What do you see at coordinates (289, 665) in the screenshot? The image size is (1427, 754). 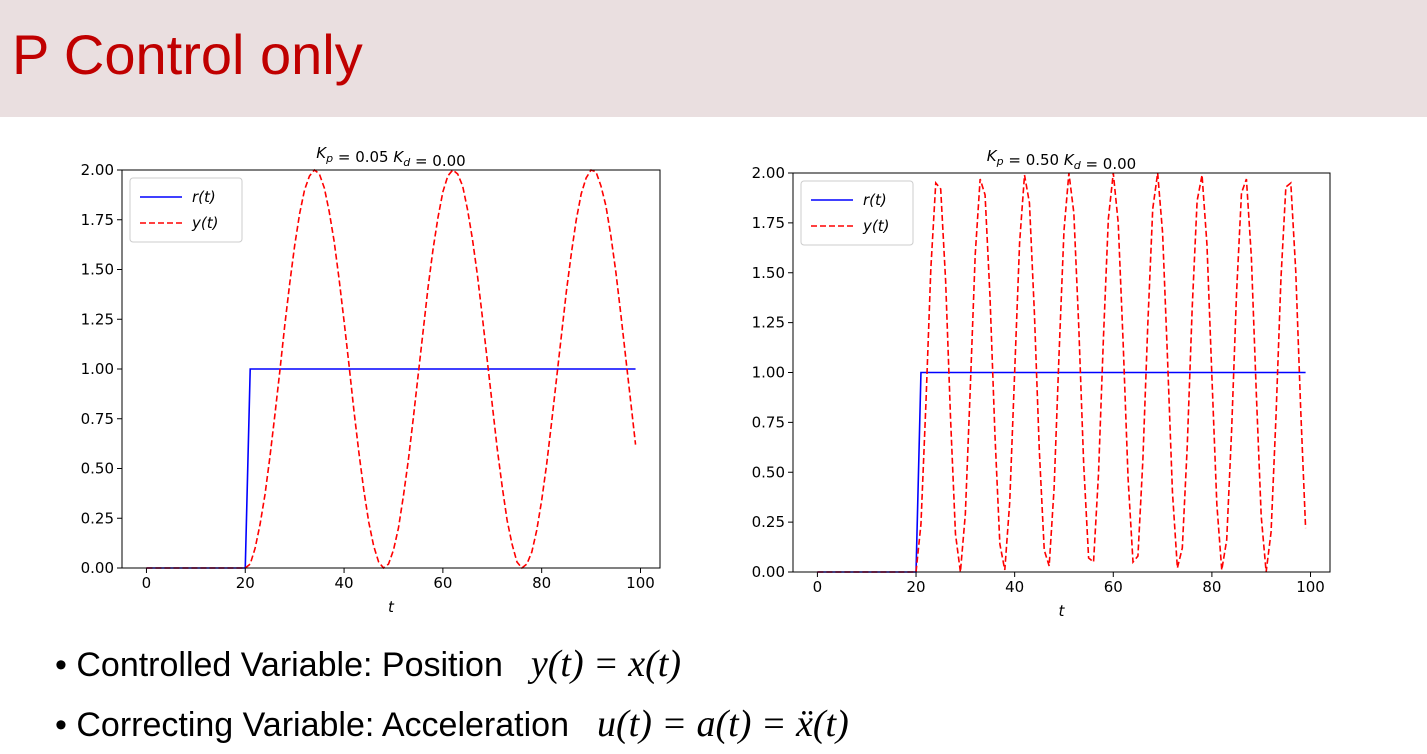 I see `bullet-text: Controlled Variable: Position` at bounding box center [289, 665].